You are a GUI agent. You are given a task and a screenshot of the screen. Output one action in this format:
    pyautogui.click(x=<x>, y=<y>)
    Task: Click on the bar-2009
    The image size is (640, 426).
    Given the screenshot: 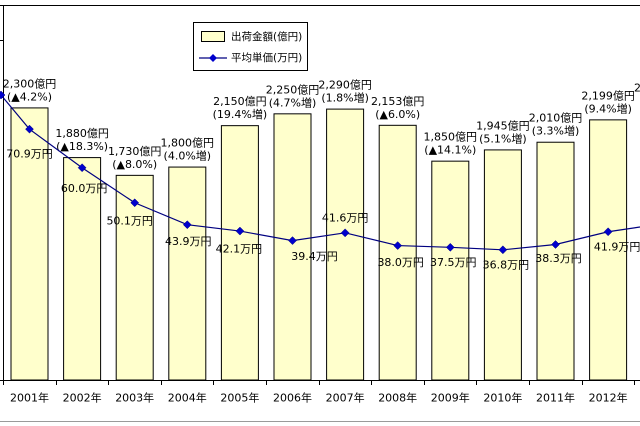 What is the action you would take?
    pyautogui.click(x=450, y=270)
    